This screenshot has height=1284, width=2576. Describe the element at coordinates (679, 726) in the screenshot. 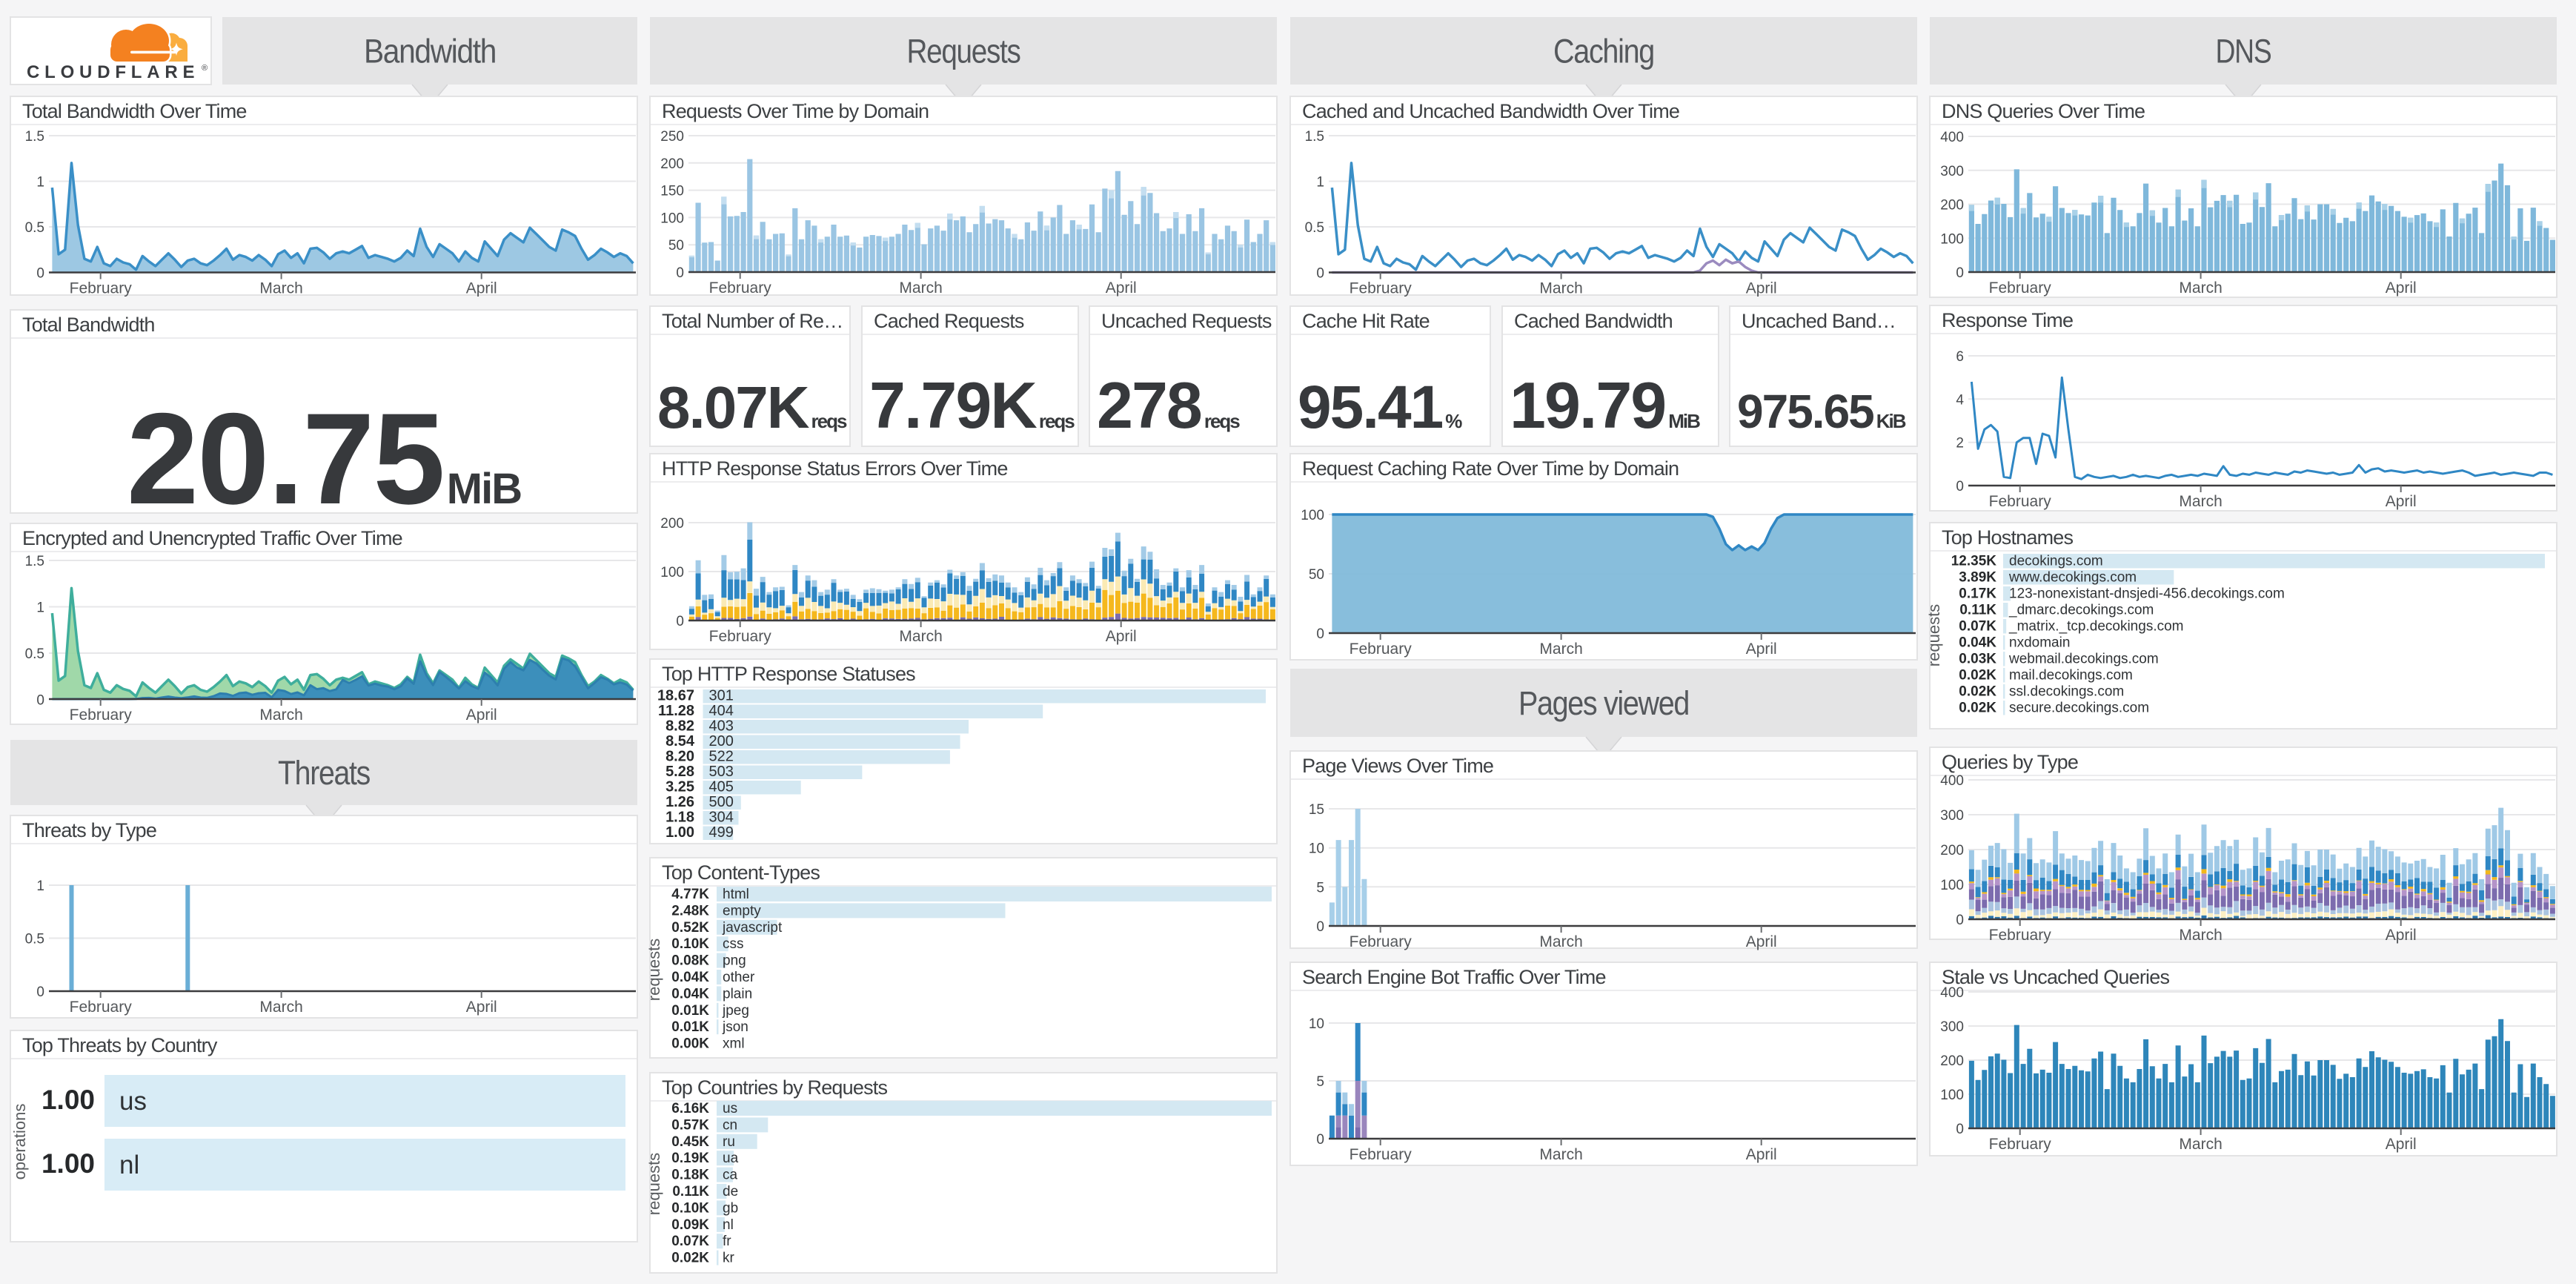

I see `svg-text: 8.82` at that location.